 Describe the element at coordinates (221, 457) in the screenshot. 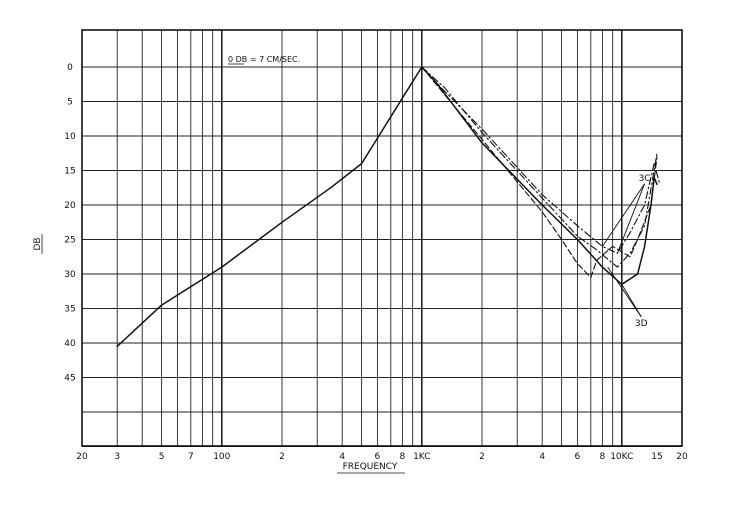

I see `x-tick-label: 100` at that location.